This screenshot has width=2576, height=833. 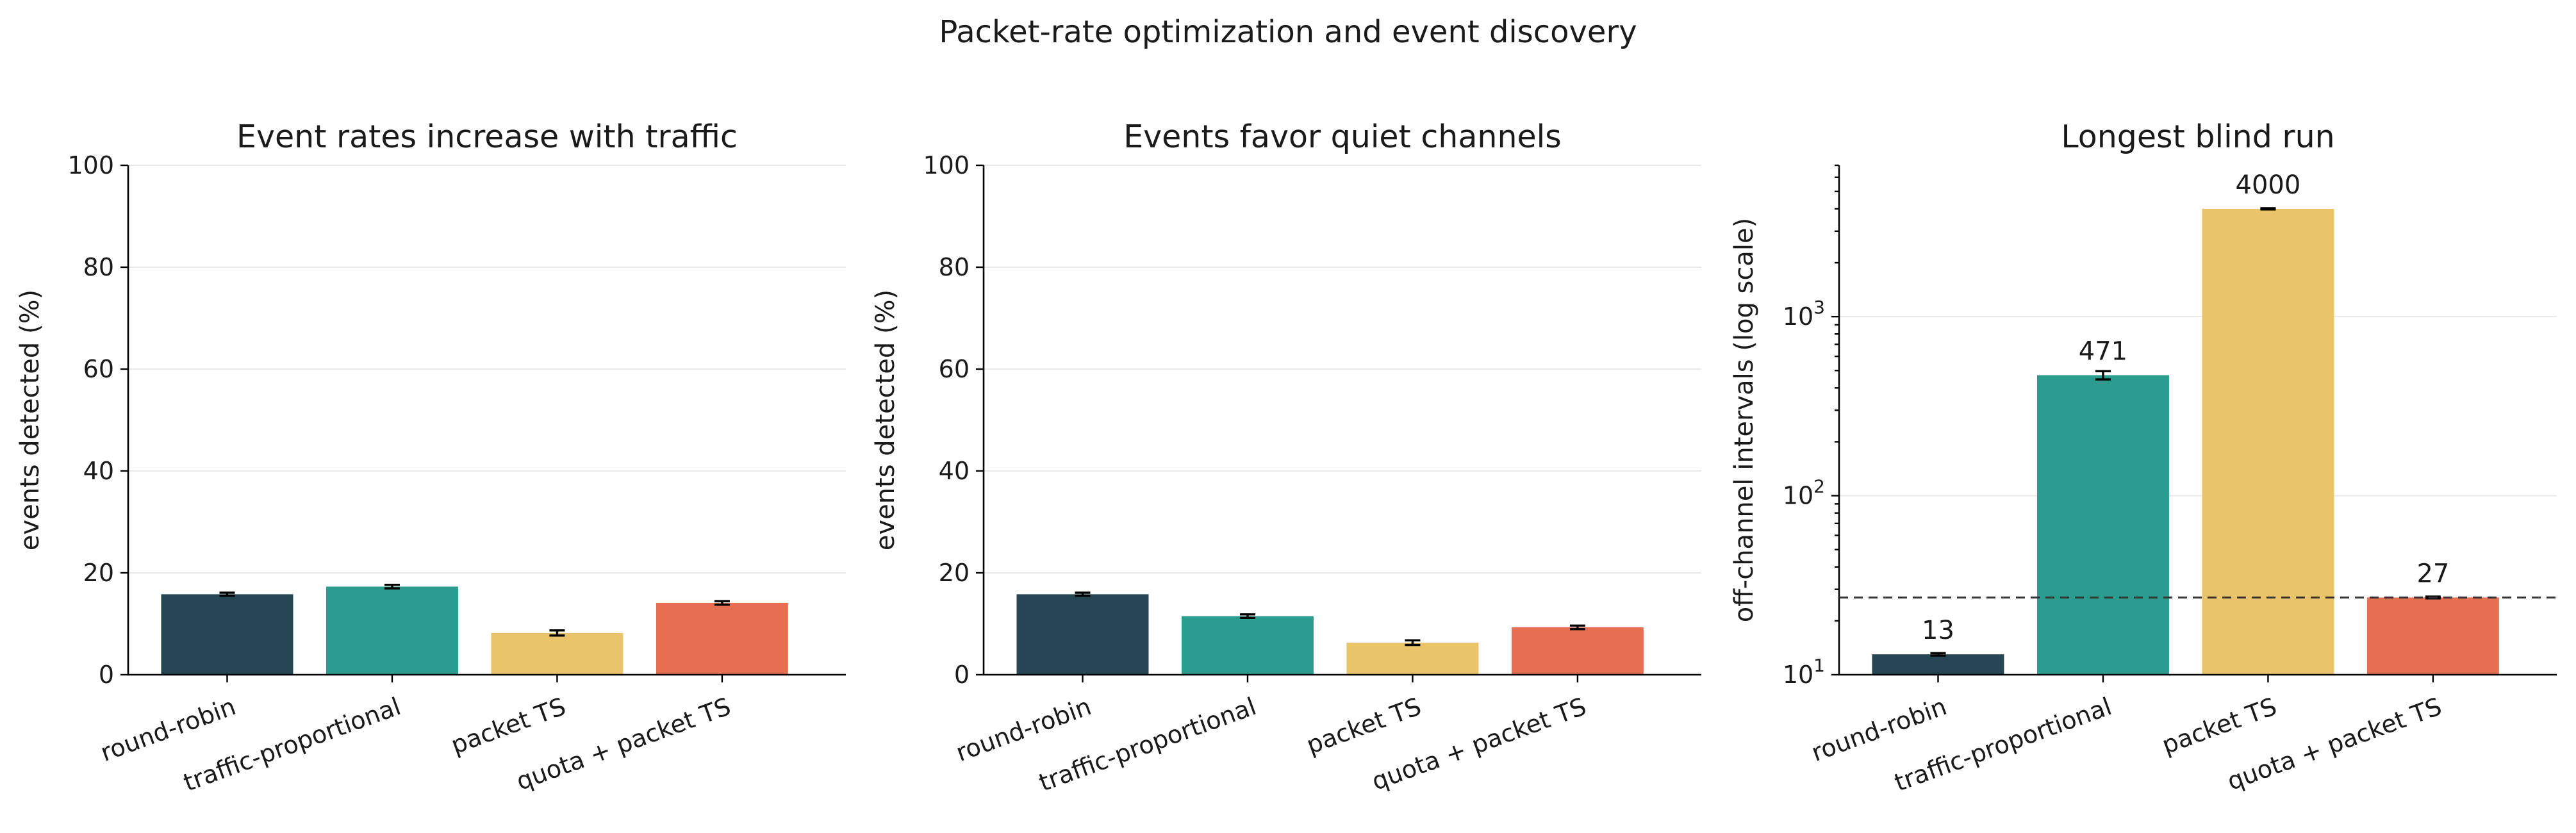 What do you see at coordinates (1744, 420) in the screenshot?
I see `y-axis-label: off-channel intervals (log scale)` at bounding box center [1744, 420].